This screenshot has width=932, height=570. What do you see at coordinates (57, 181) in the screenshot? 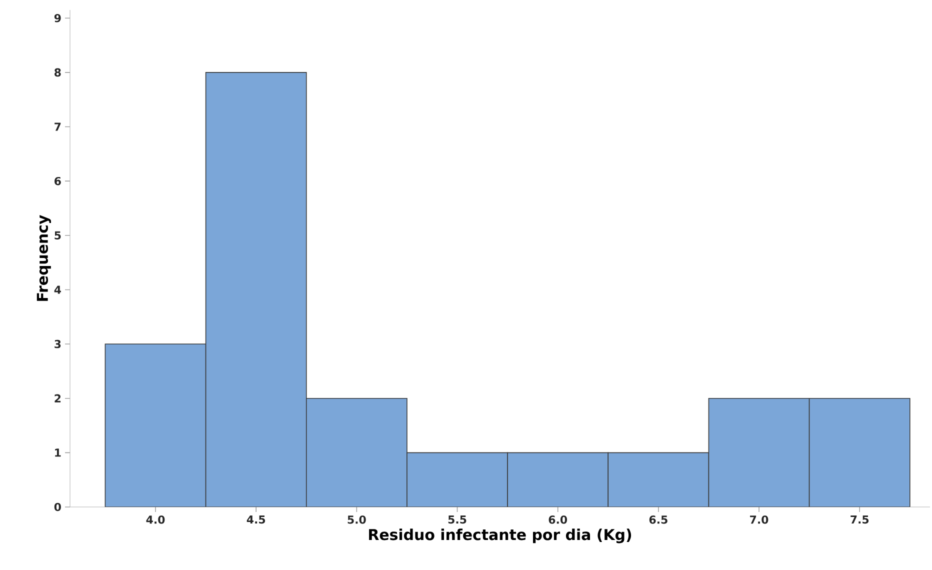
I see `y-tick-label: 6` at bounding box center [57, 181].